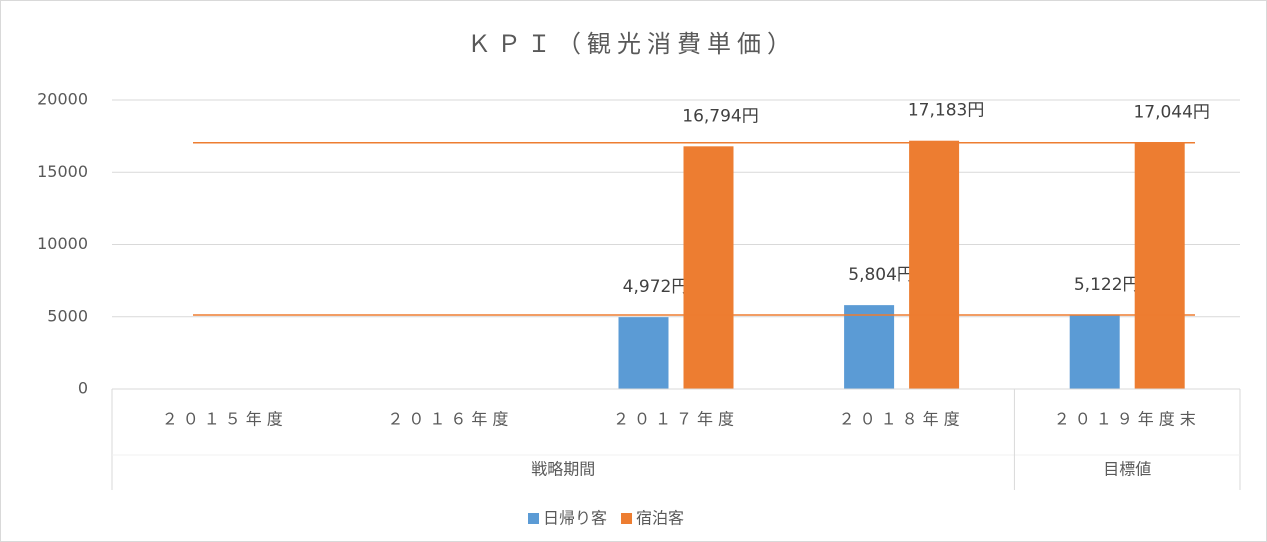 The image size is (1267, 542). What do you see at coordinates (1127, 469) in the screenshot?
I see `group-label: 目標値` at bounding box center [1127, 469].